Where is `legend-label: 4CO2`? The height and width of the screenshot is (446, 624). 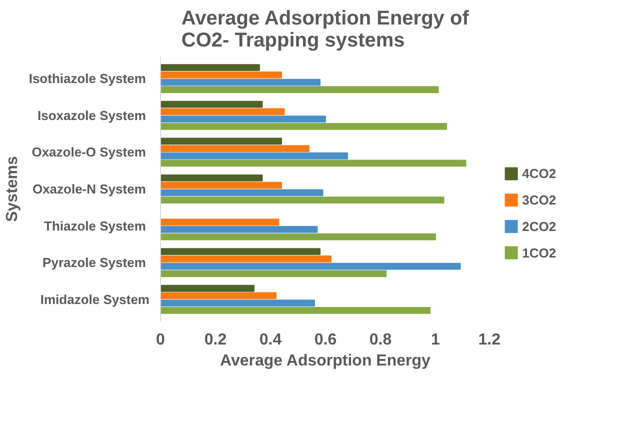 legend-label: 4CO2 is located at coordinates (539, 174).